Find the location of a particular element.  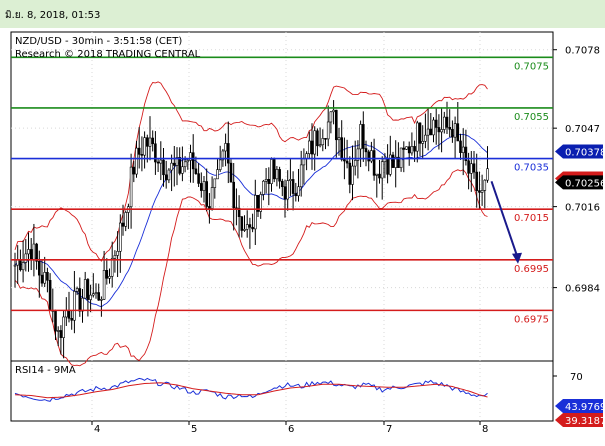

timestamp-bar: มิ.ย. 8, 2018, 01:53 is located at coordinates (302, 14).